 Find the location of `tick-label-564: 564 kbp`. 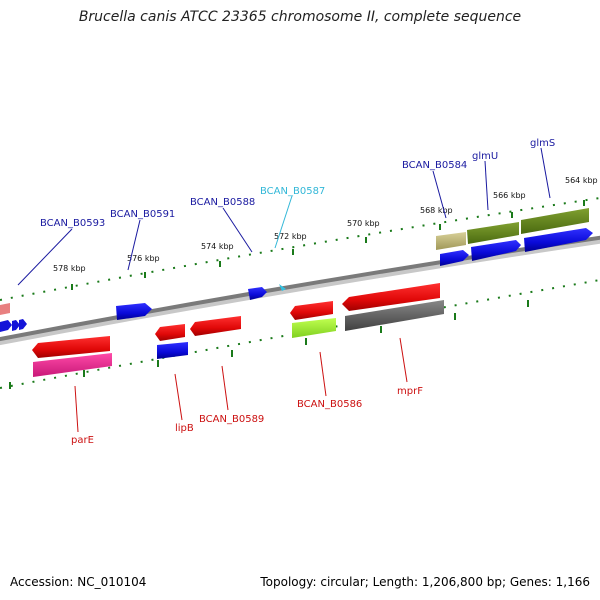

tick-label-564: 564 kbp is located at coordinates (581, 180).